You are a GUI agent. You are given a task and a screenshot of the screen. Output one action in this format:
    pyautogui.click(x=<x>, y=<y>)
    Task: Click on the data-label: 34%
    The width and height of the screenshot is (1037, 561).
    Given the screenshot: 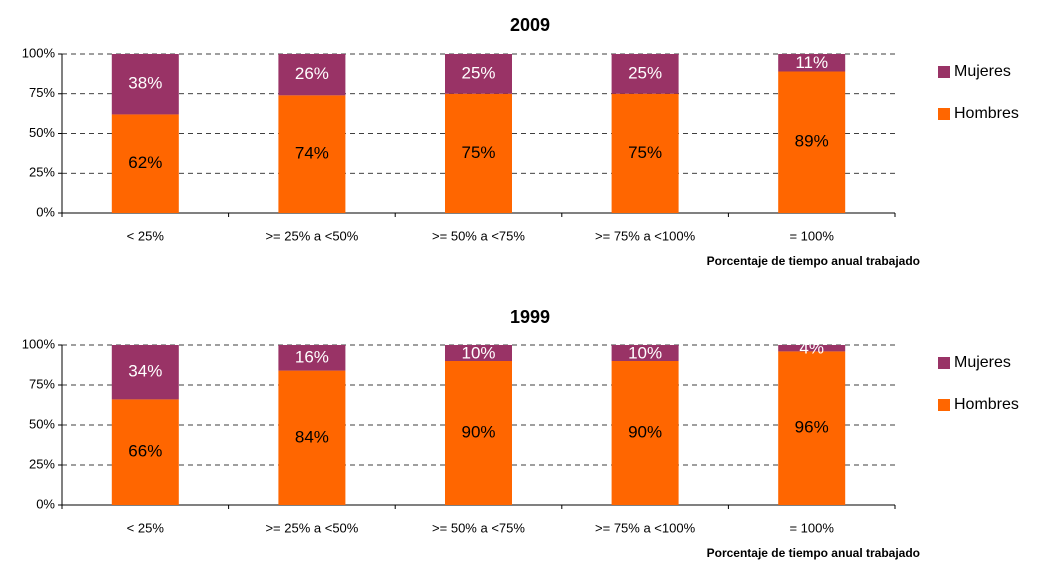 What is the action you would take?
    pyautogui.click(x=145, y=371)
    